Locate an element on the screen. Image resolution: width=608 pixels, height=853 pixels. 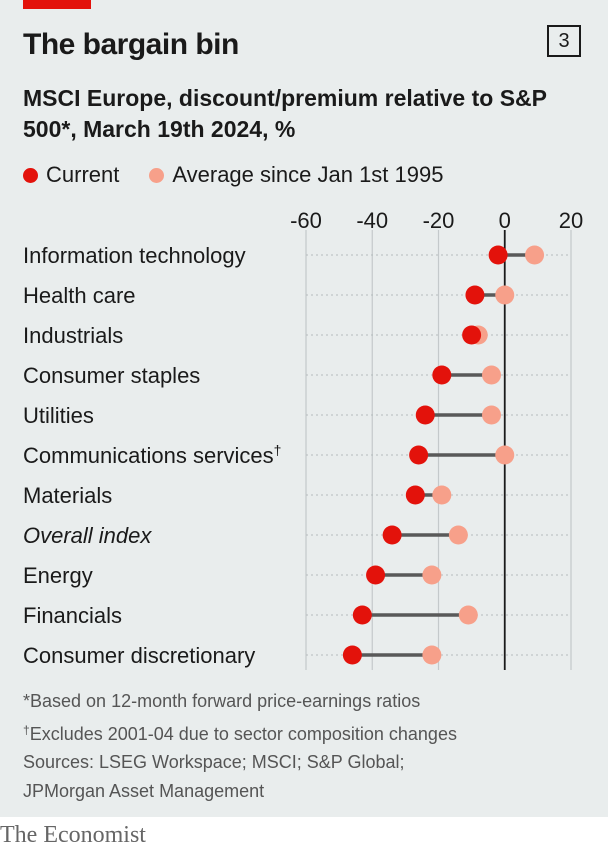
category-label: Information technology is located at coordinates (134, 255).